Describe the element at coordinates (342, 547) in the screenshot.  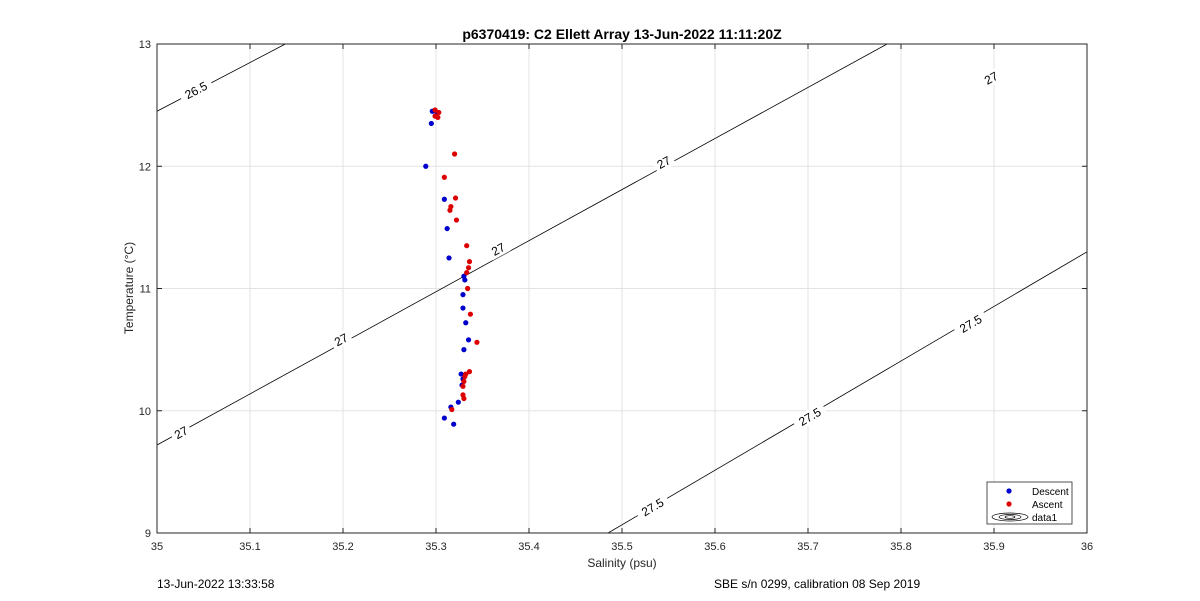
I see `x-tick-label: 35.2` at that location.